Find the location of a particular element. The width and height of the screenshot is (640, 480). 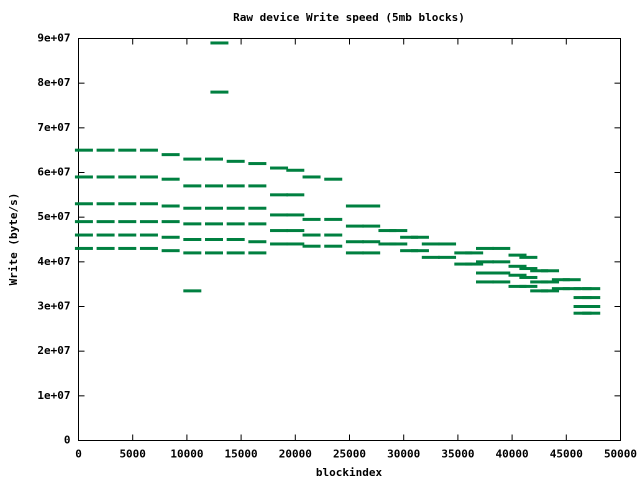

x-tick-label: 50000 is located at coordinates (620, 454).